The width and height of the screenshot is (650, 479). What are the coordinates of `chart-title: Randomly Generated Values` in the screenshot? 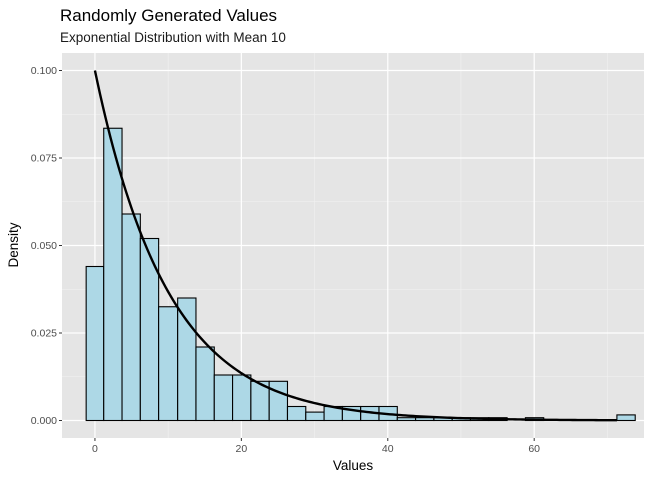 It's located at (168, 15).